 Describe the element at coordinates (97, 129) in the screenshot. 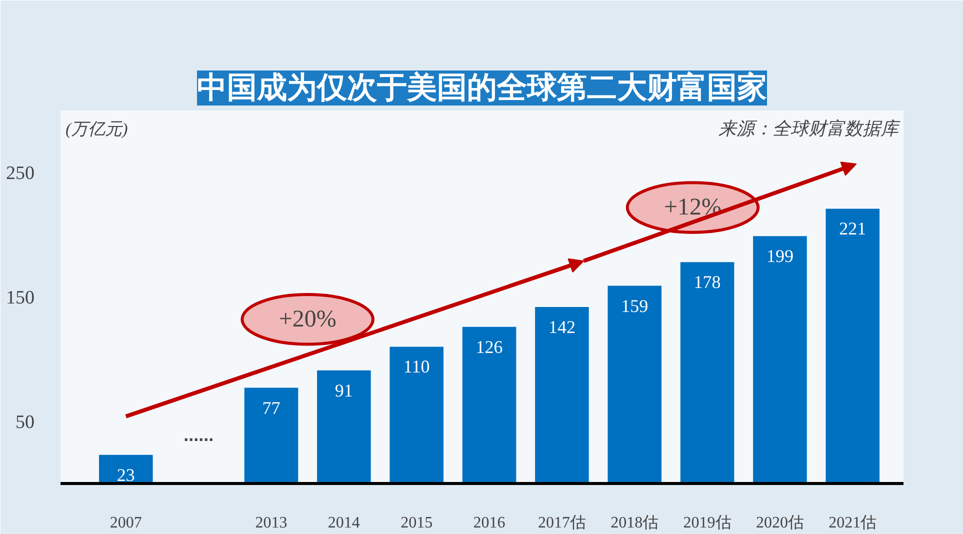

I see `y-axis-title: (万亿元)` at that location.